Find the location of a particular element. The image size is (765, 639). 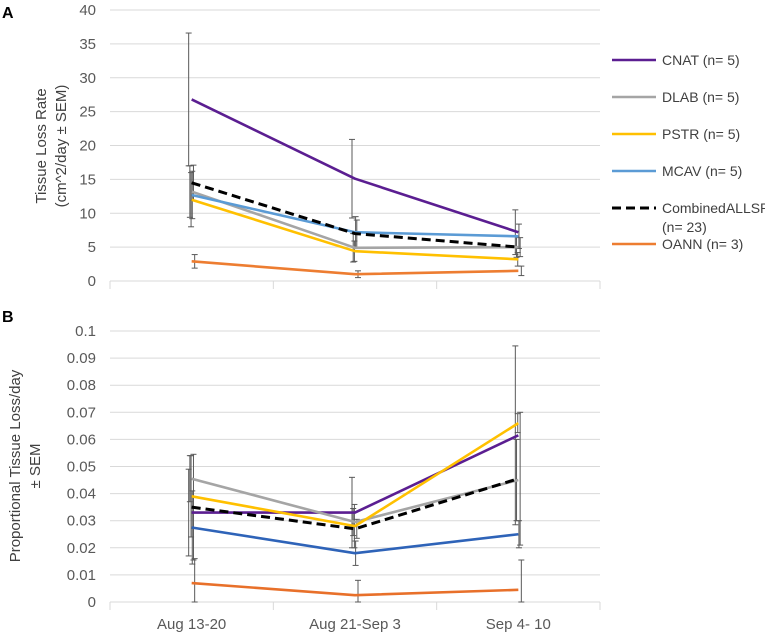

y-tick-label: 30 is located at coordinates (87, 78).